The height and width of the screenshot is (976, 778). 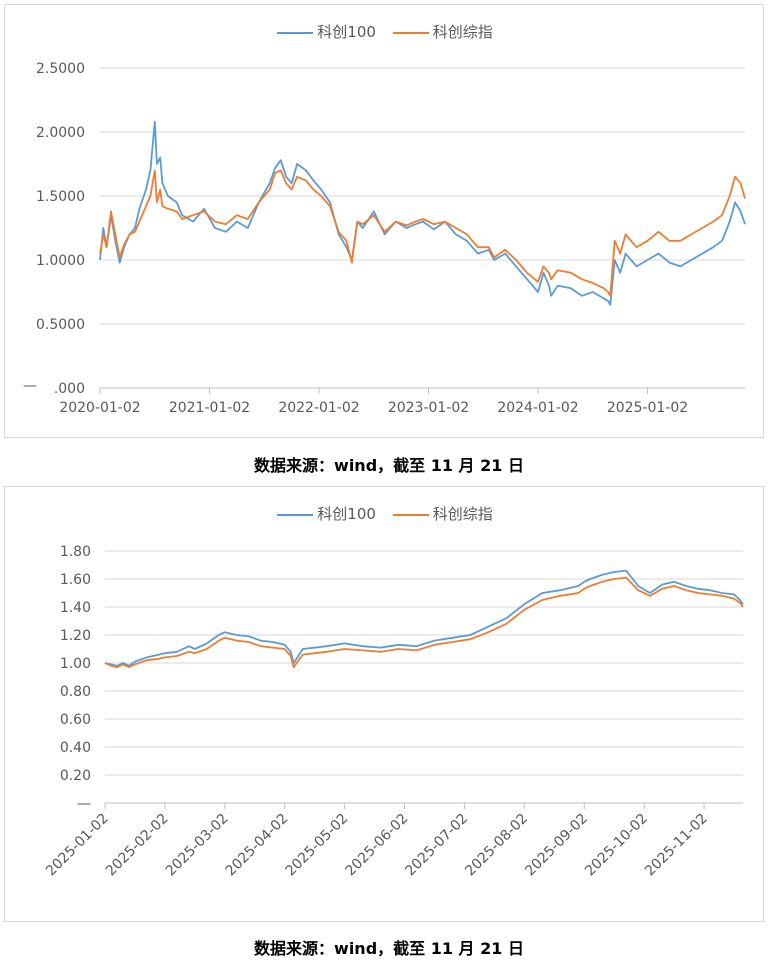 What do you see at coordinates (75, 692) in the screenshot?
I see `y-tick-label: 0.80` at bounding box center [75, 692].